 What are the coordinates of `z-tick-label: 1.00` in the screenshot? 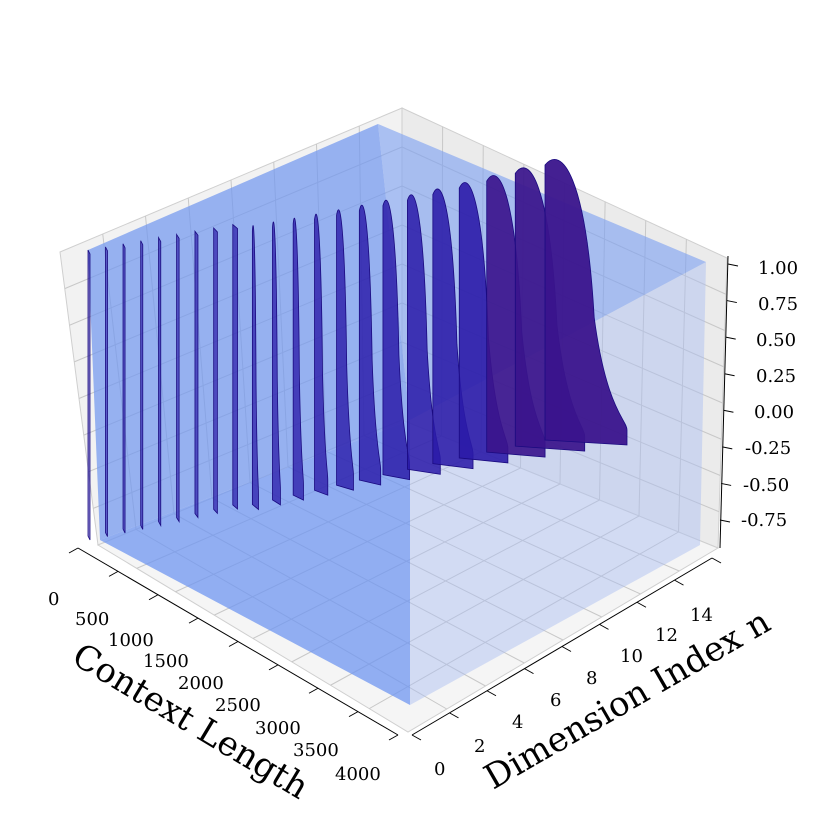 It's located at (778, 268).